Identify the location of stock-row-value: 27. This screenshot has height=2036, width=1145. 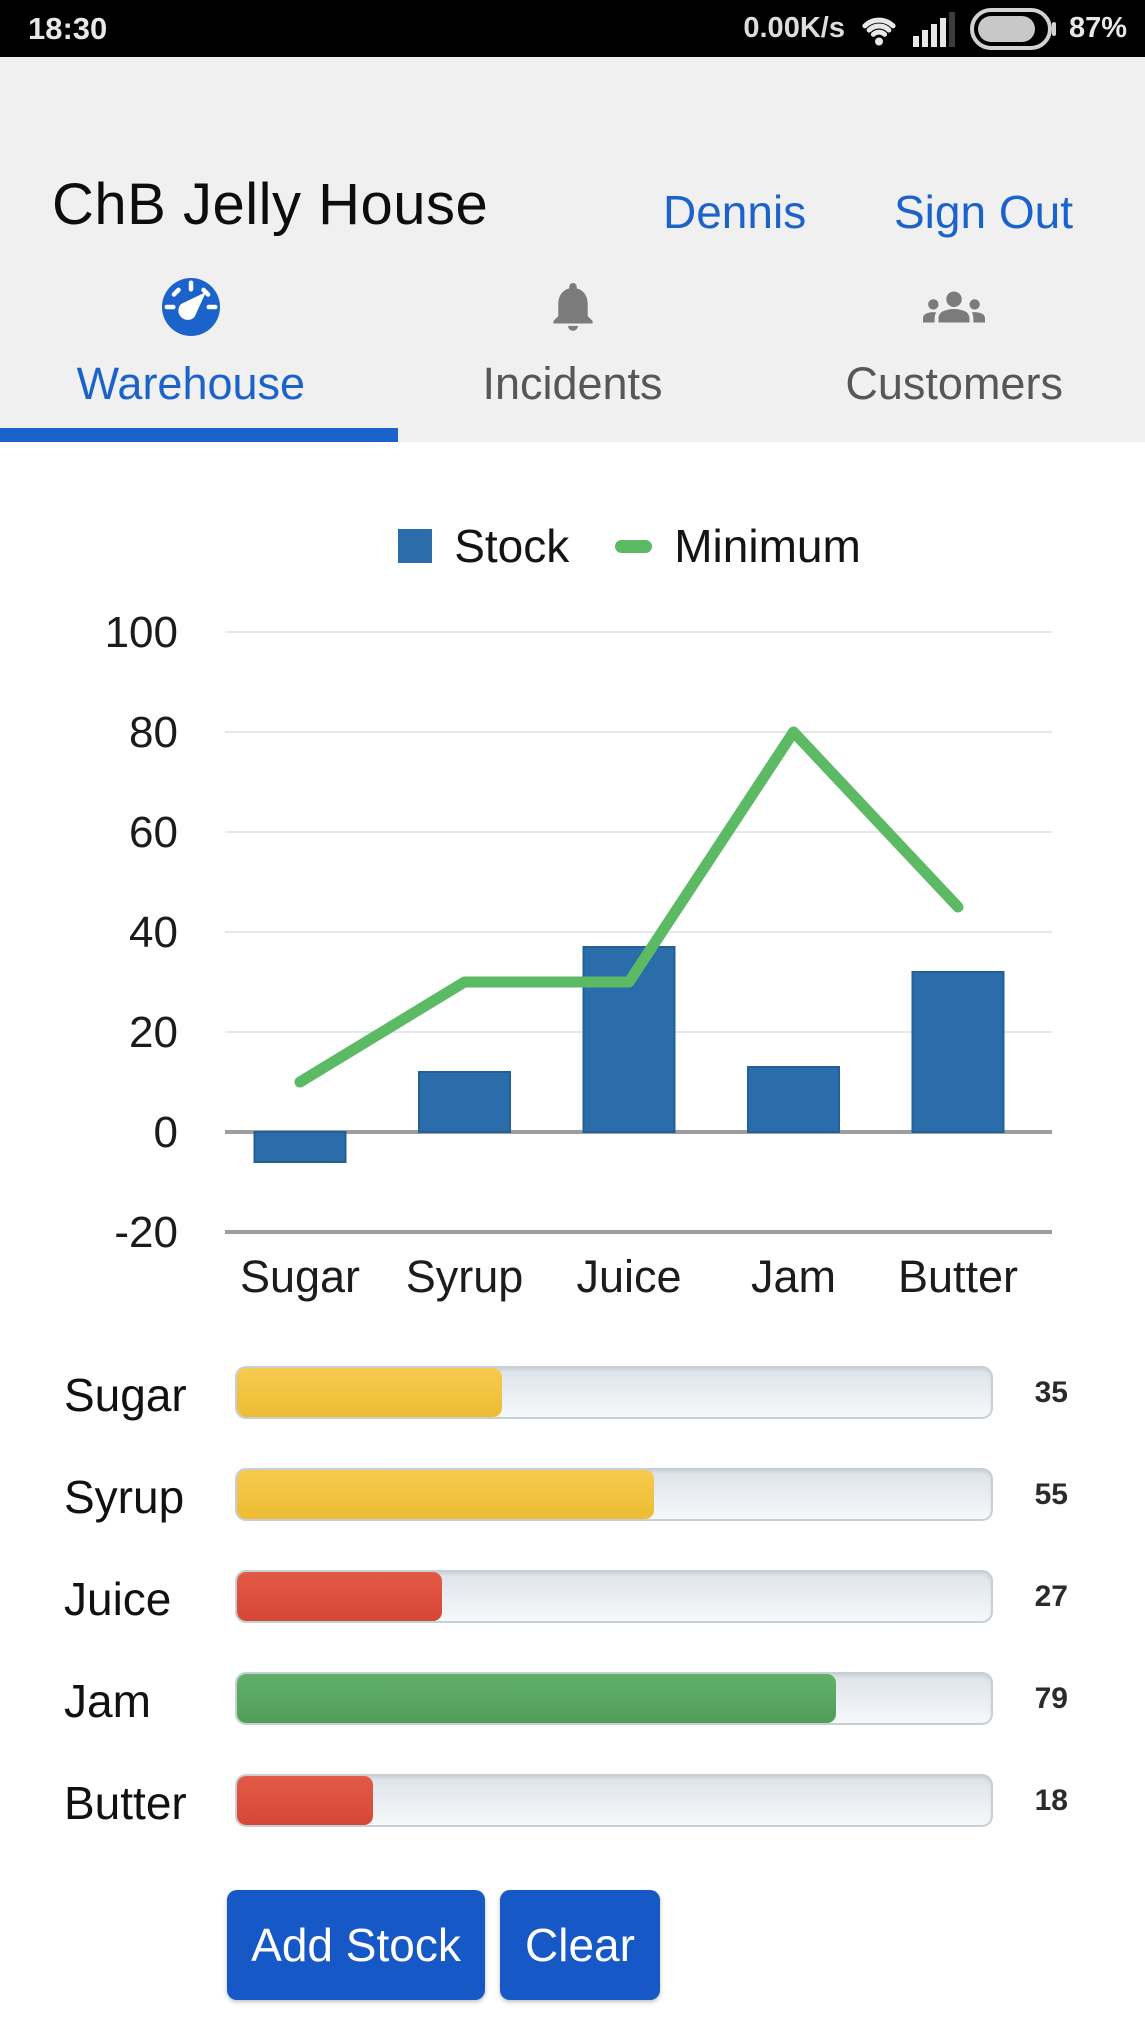
(1051, 1596).